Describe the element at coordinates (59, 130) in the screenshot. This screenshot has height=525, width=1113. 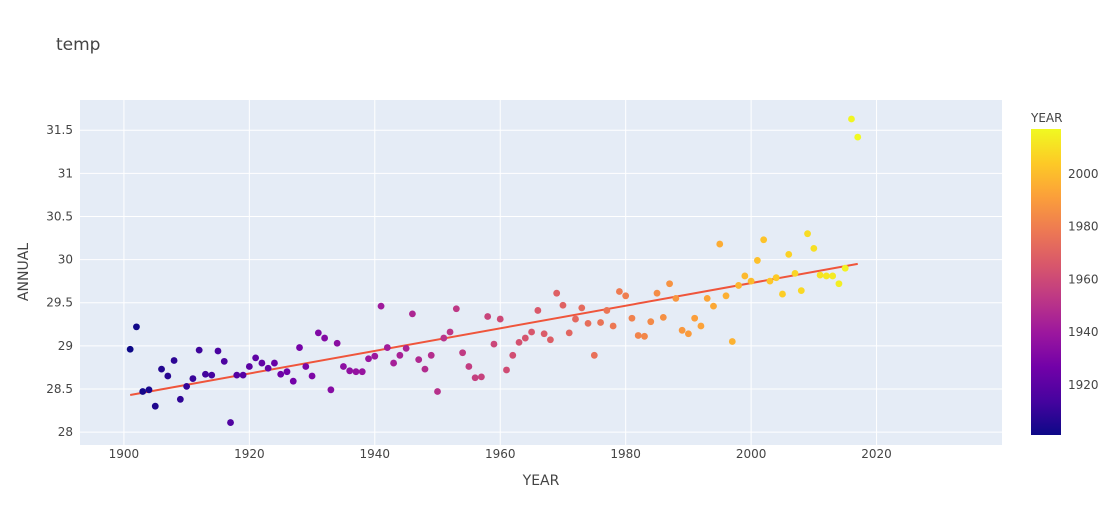
I see `y-tick-label: 31.5` at that location.